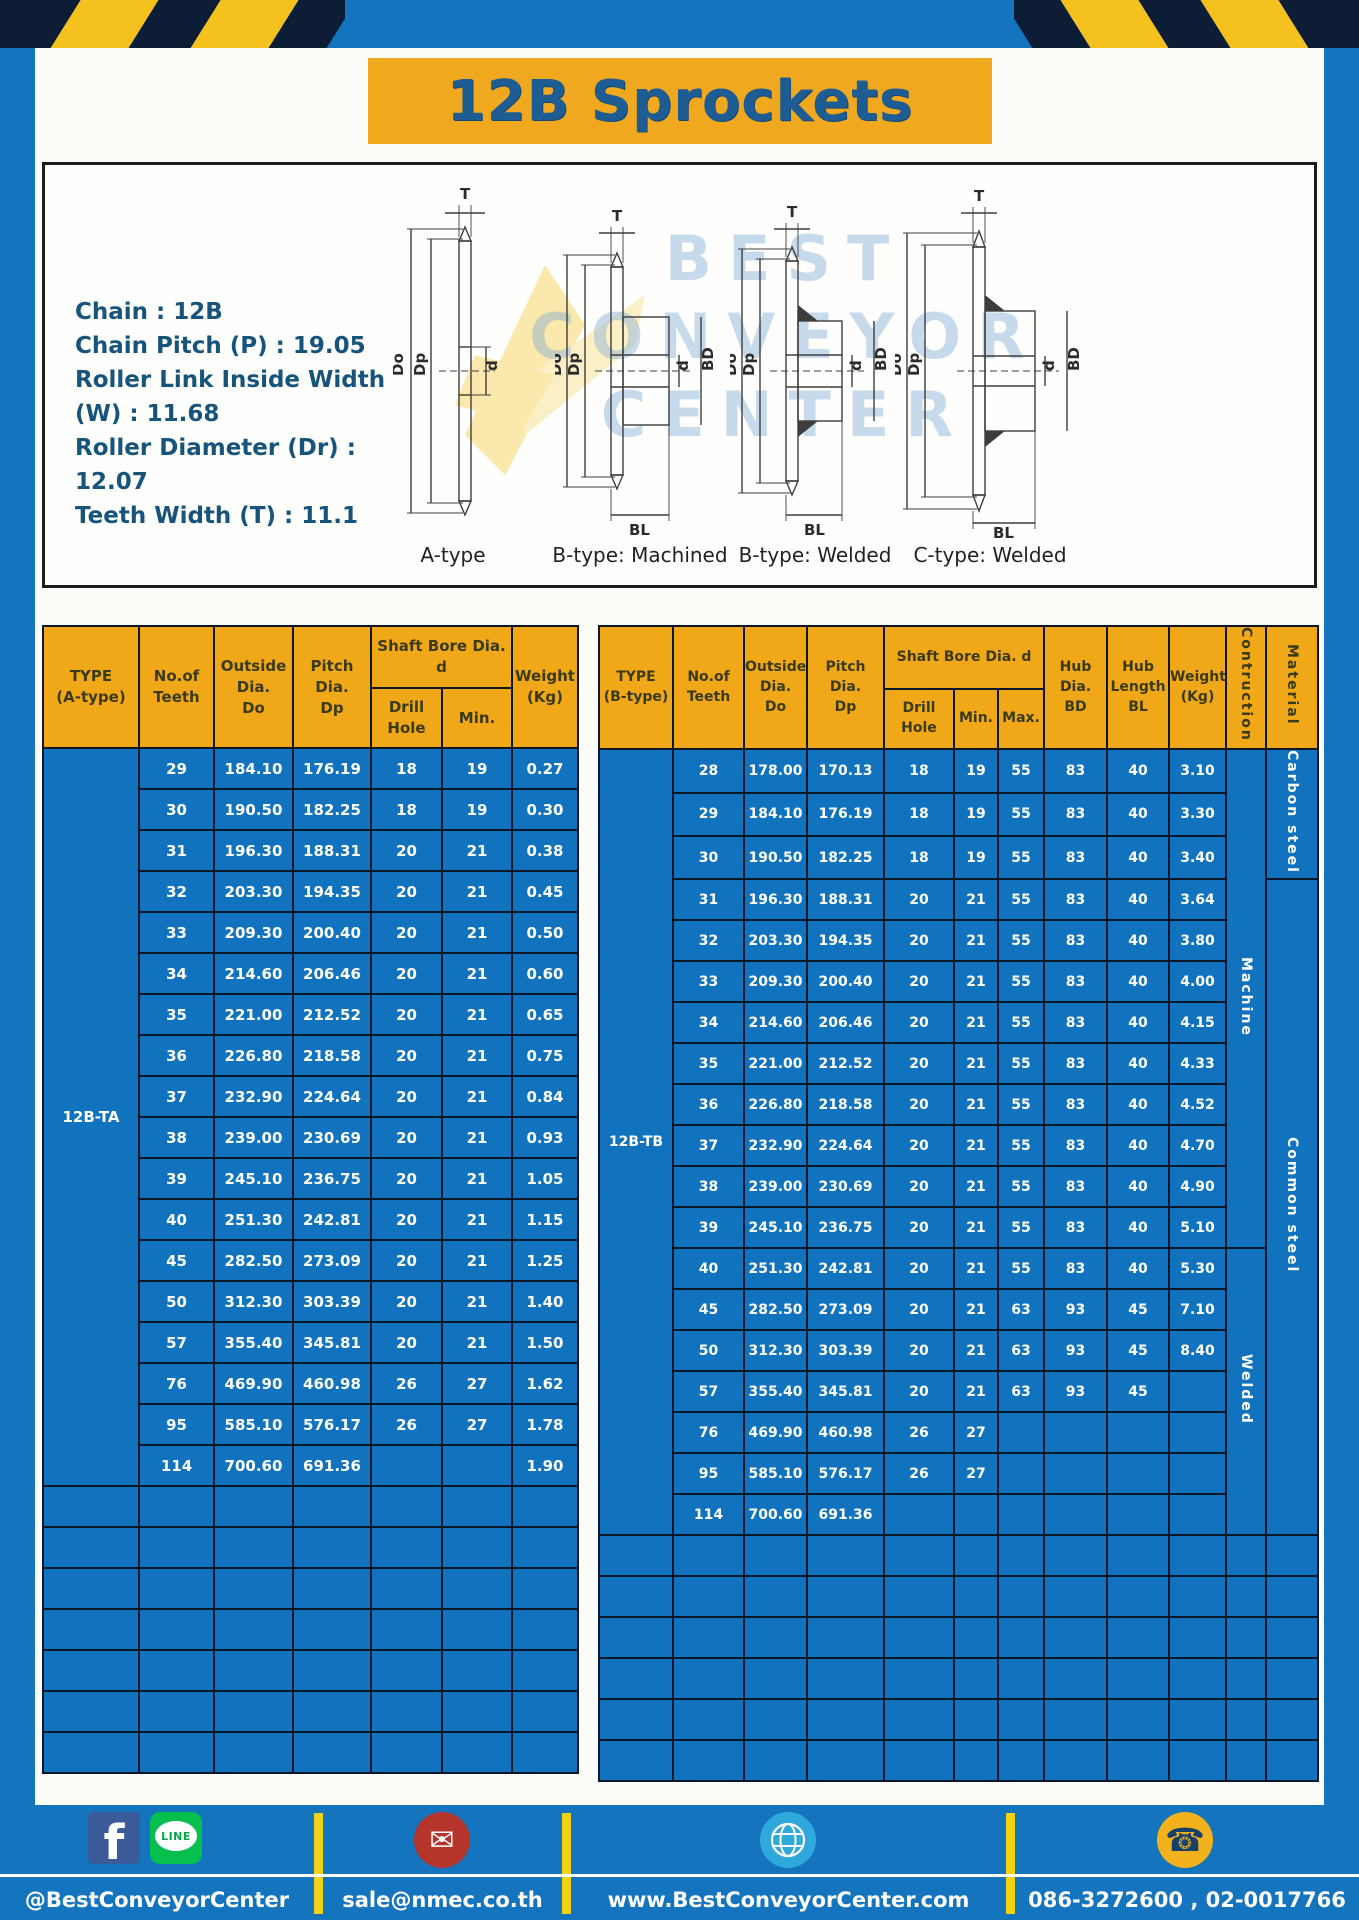  What do you see at coordinates (545, 1137) in the screenshot?
I see `cell-weight: 0.93` at bounding box center [545, 1137].